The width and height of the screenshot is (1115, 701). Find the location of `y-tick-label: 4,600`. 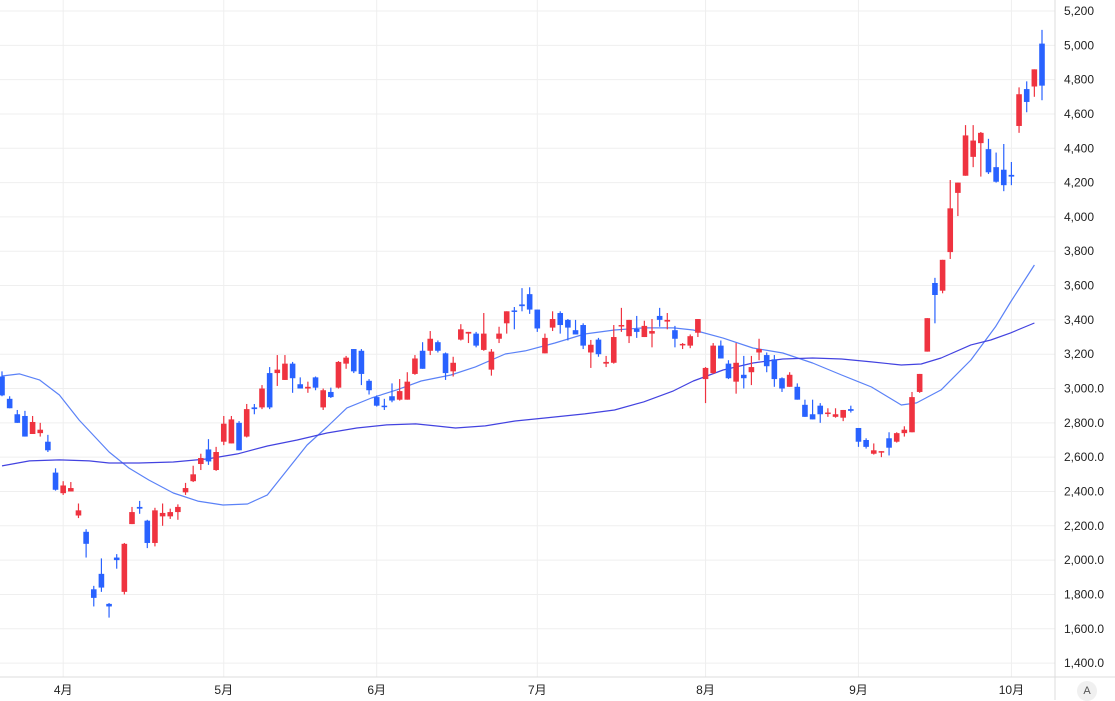

y-tick-label: 4,600 is located at coordinates (1079, 114).